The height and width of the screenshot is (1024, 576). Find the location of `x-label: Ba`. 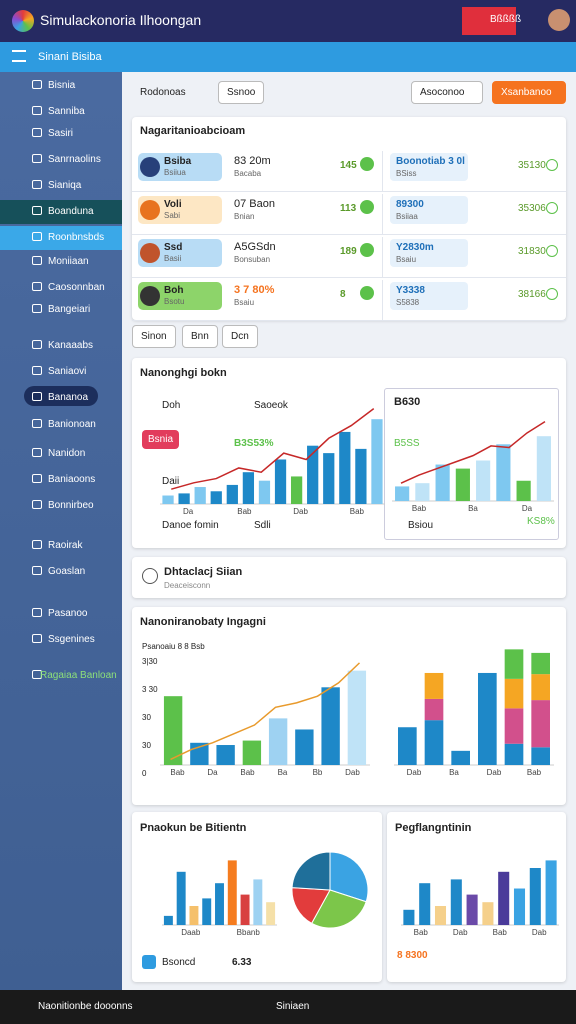

x-label: Ba is located at coordinates (283, 772).